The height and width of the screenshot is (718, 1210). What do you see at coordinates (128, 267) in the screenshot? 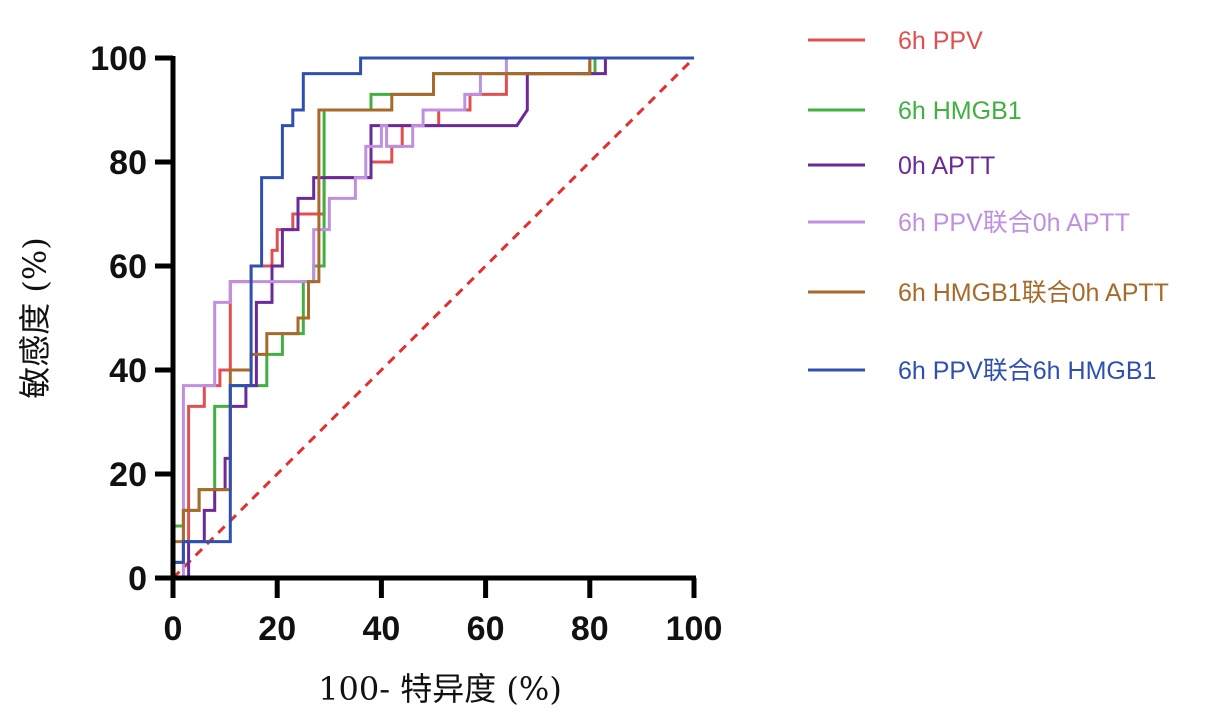
I see `y-tick-label: 60` at bounding box center [128, 267].